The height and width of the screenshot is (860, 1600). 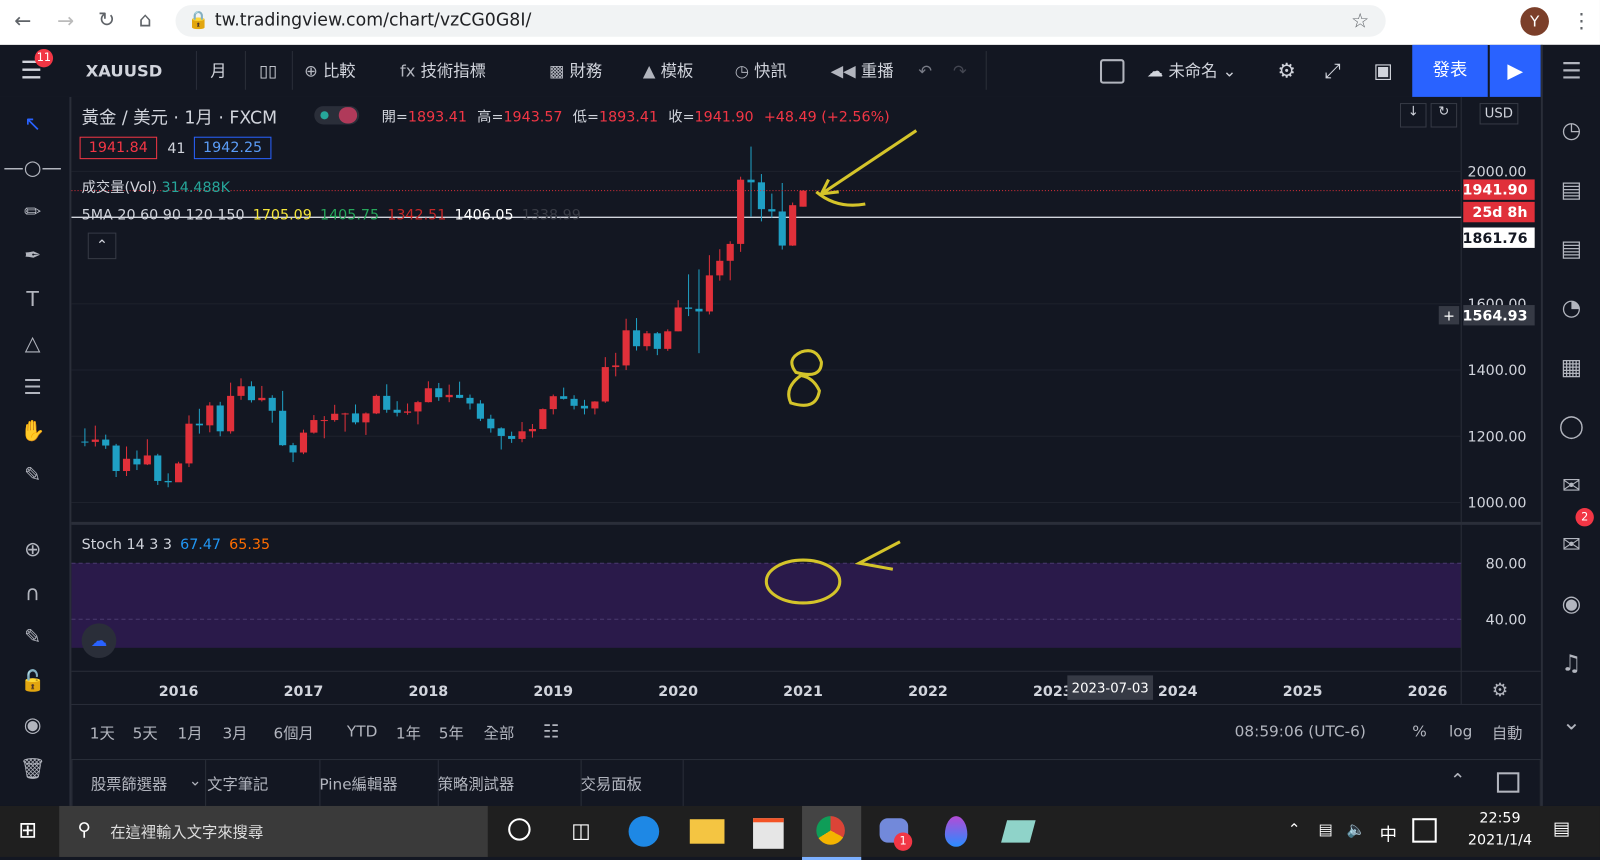 What do you see at coordinates (102, 733) in the screenshot?
I see `range-button: 1天` at bounding box center [102, 733].